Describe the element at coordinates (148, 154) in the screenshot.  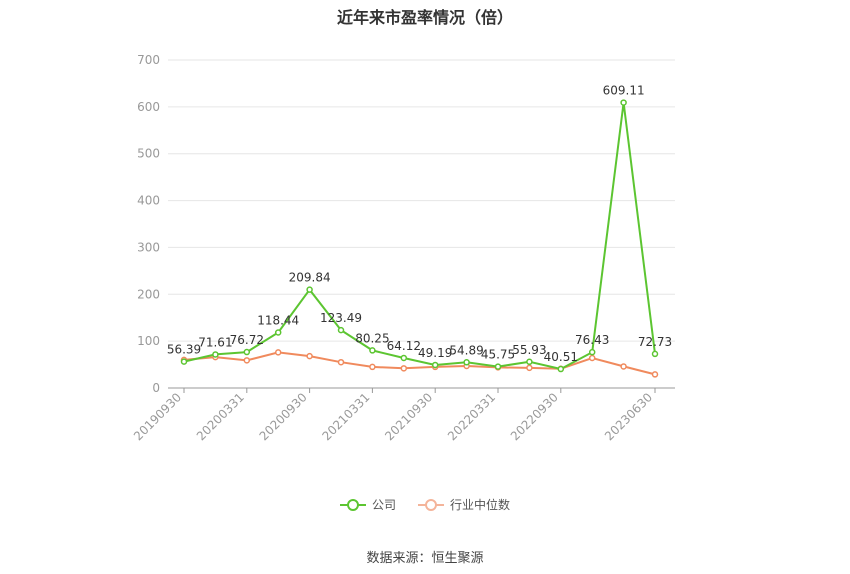
I see `y-tick-label: 500` at that location.